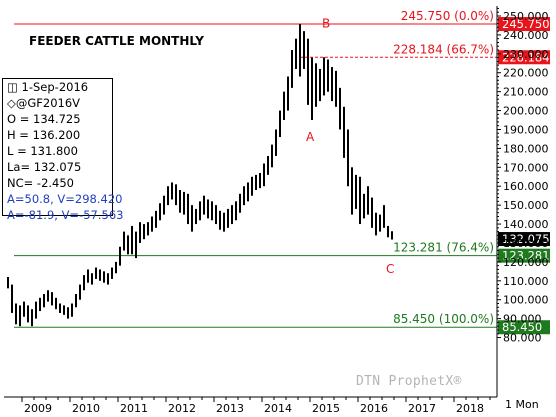  I want to click on info-cursor-a1: A=50.8, V=298.420, so click(65, 199).